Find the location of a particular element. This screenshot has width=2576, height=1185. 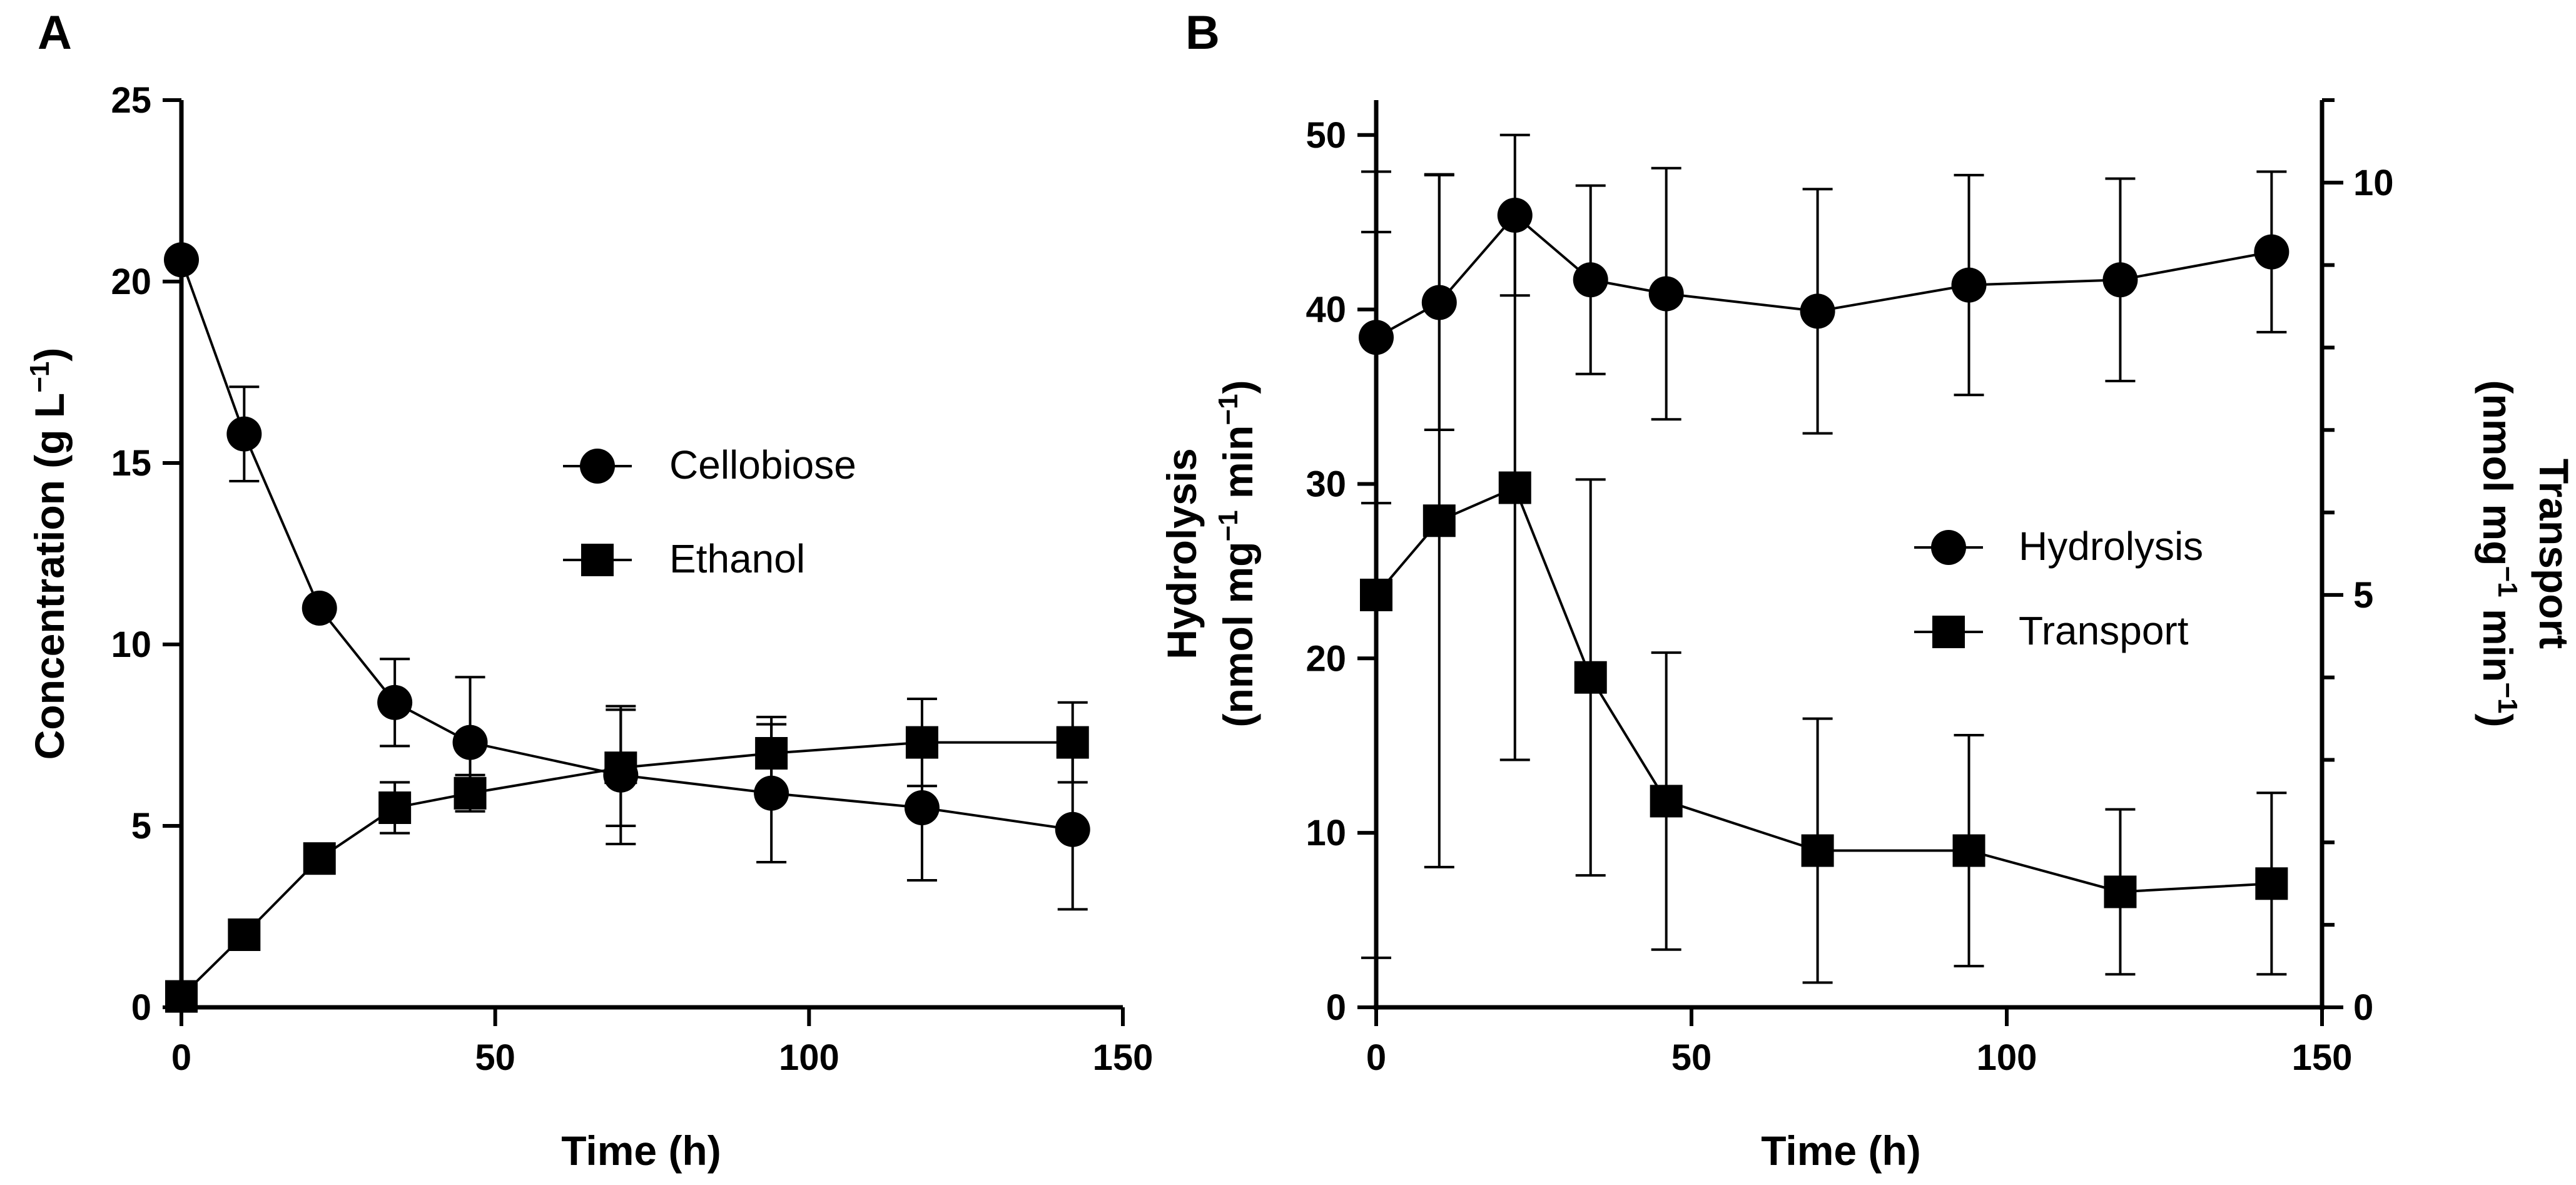

panel-a-x-tick-label: 100 is located at coordinates (809, 1057).